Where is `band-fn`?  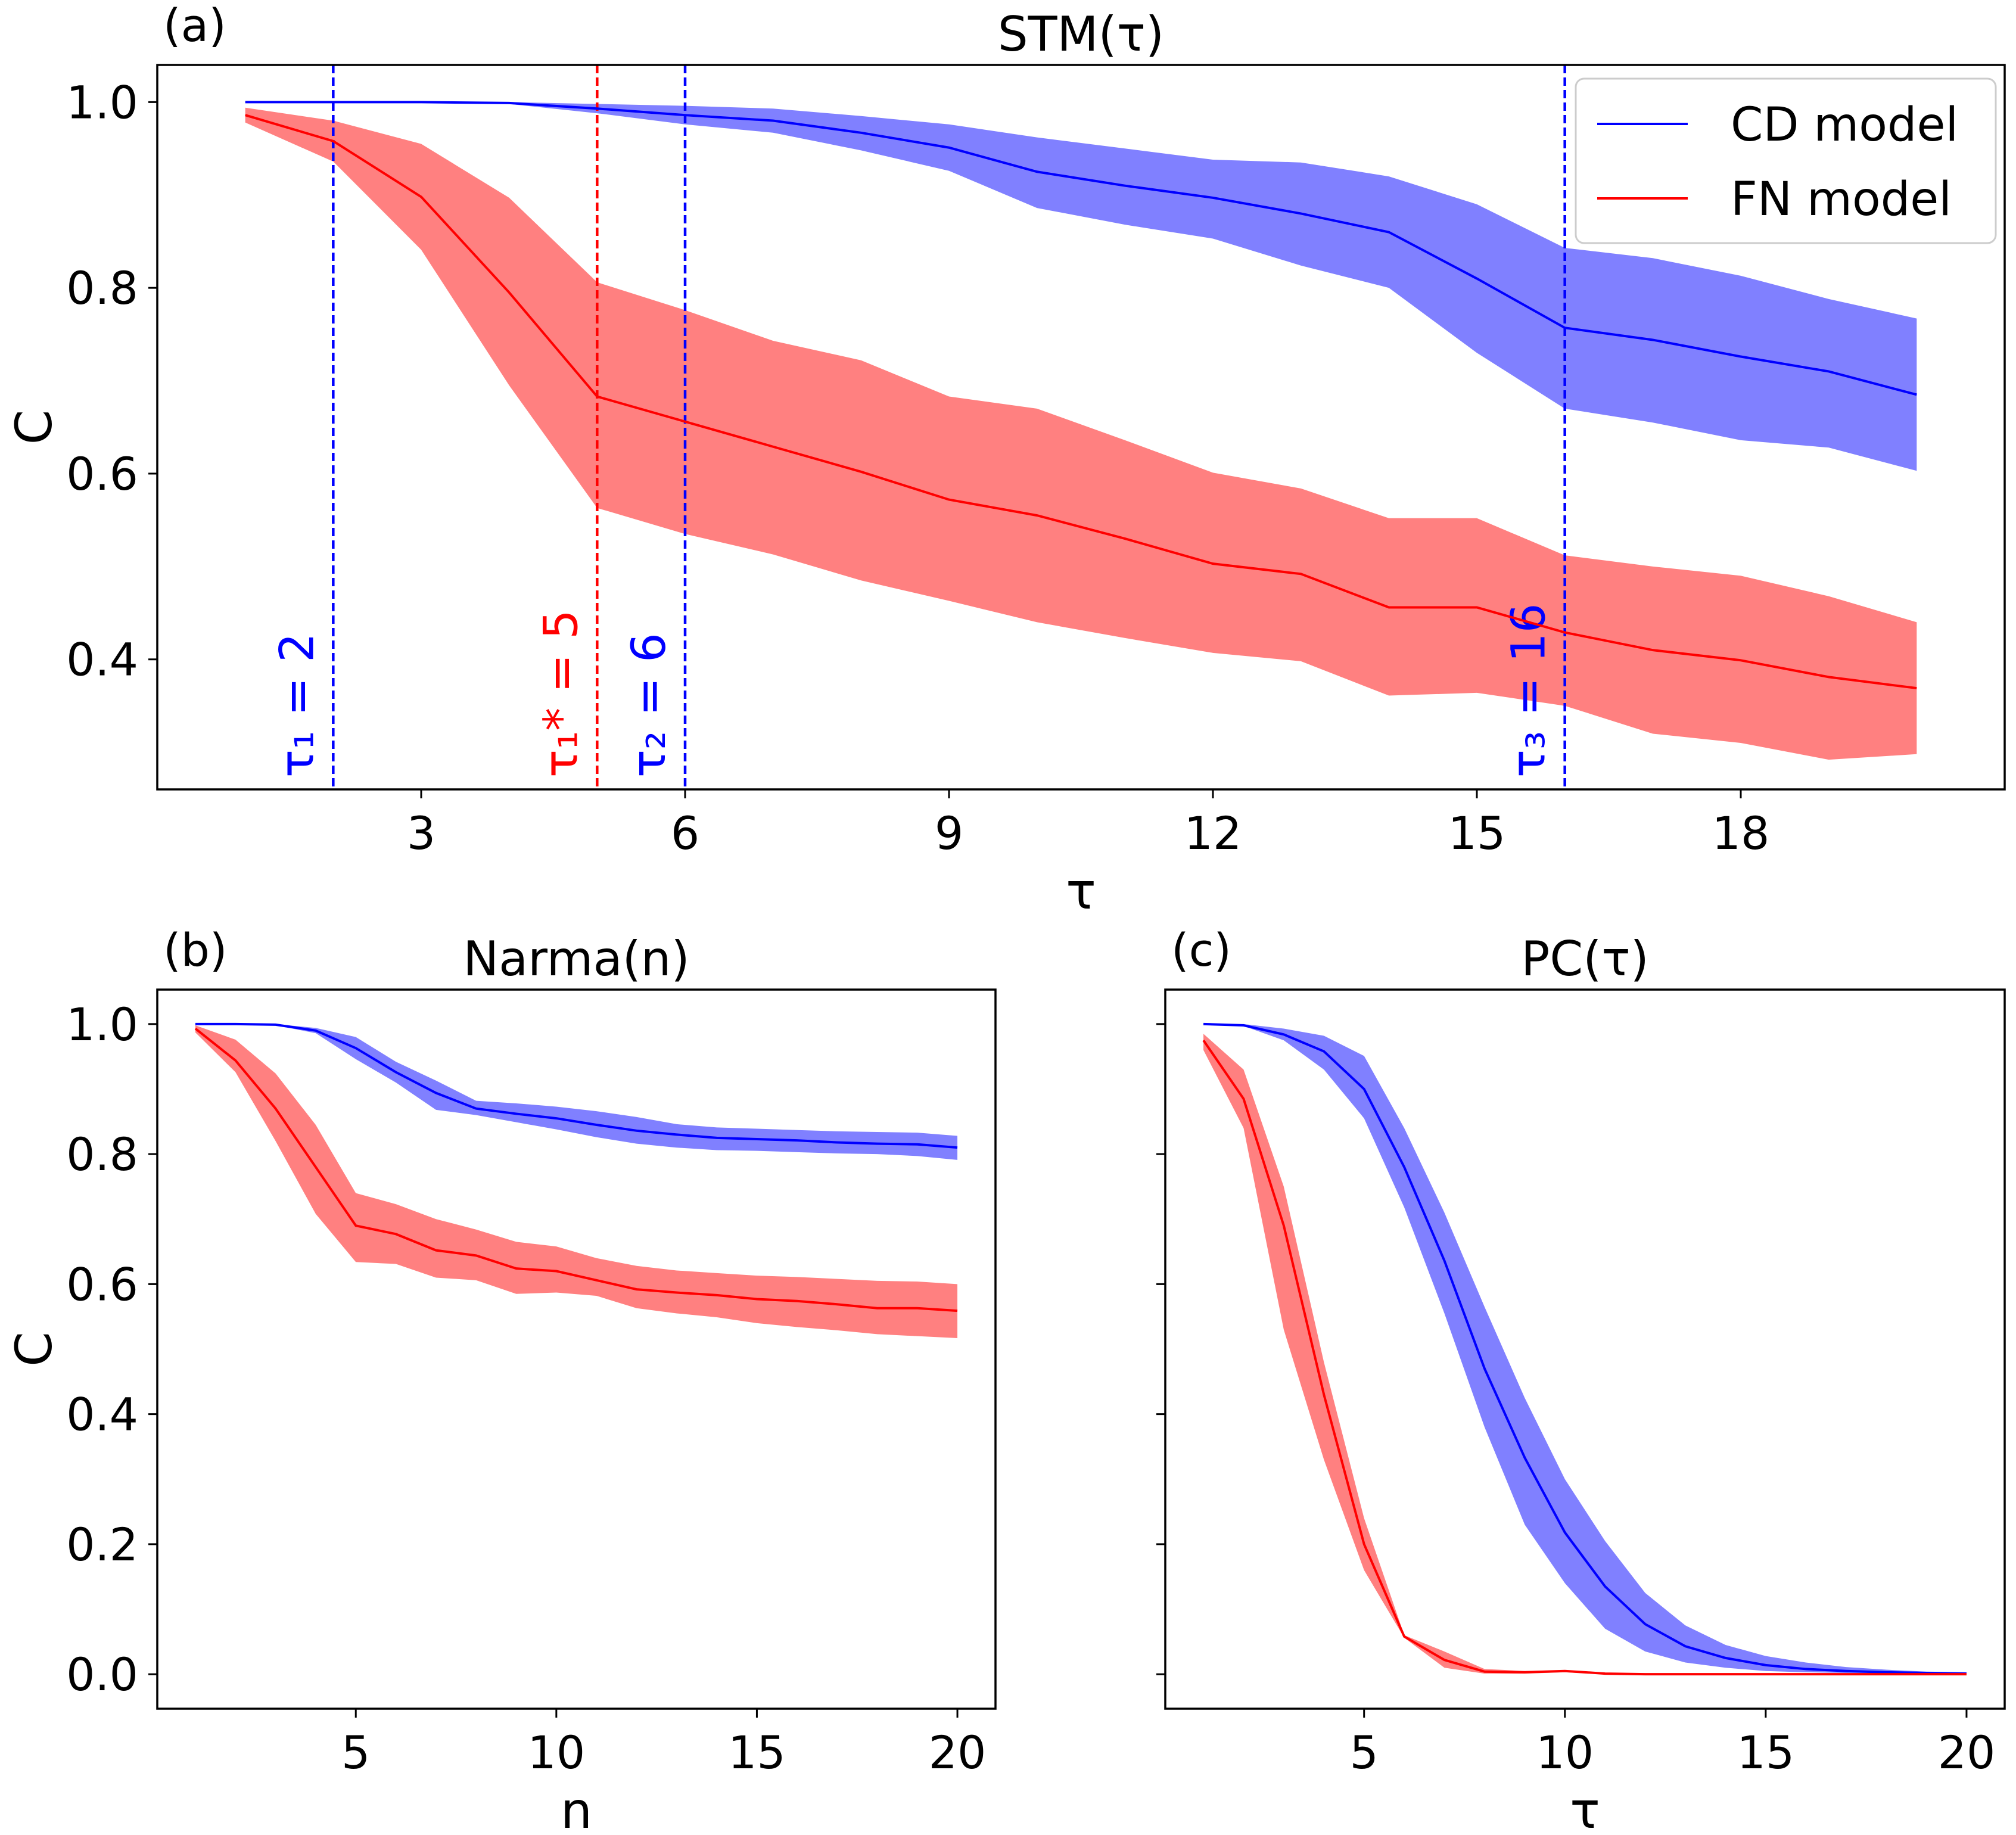 band-fn is located at coordinates (576, 1181).